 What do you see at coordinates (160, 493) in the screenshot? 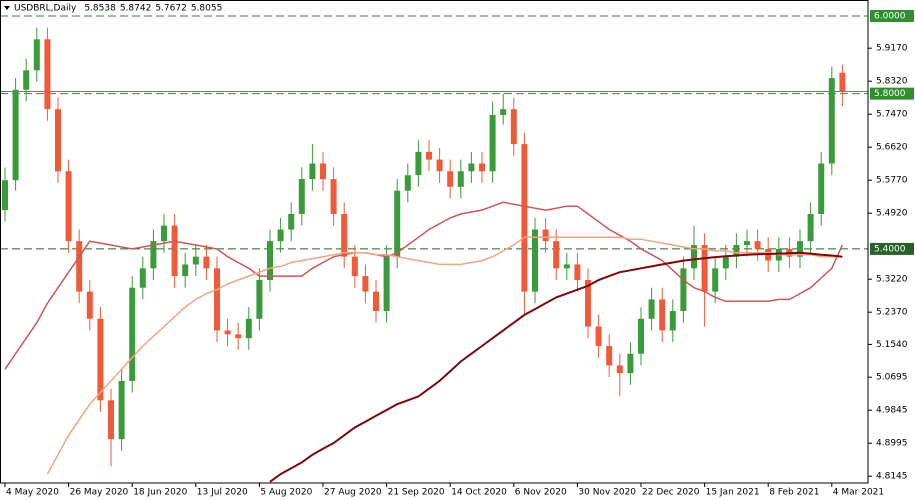
I see `x-tick-label: 18 Jun 2020` at bounding box center [160, 493].